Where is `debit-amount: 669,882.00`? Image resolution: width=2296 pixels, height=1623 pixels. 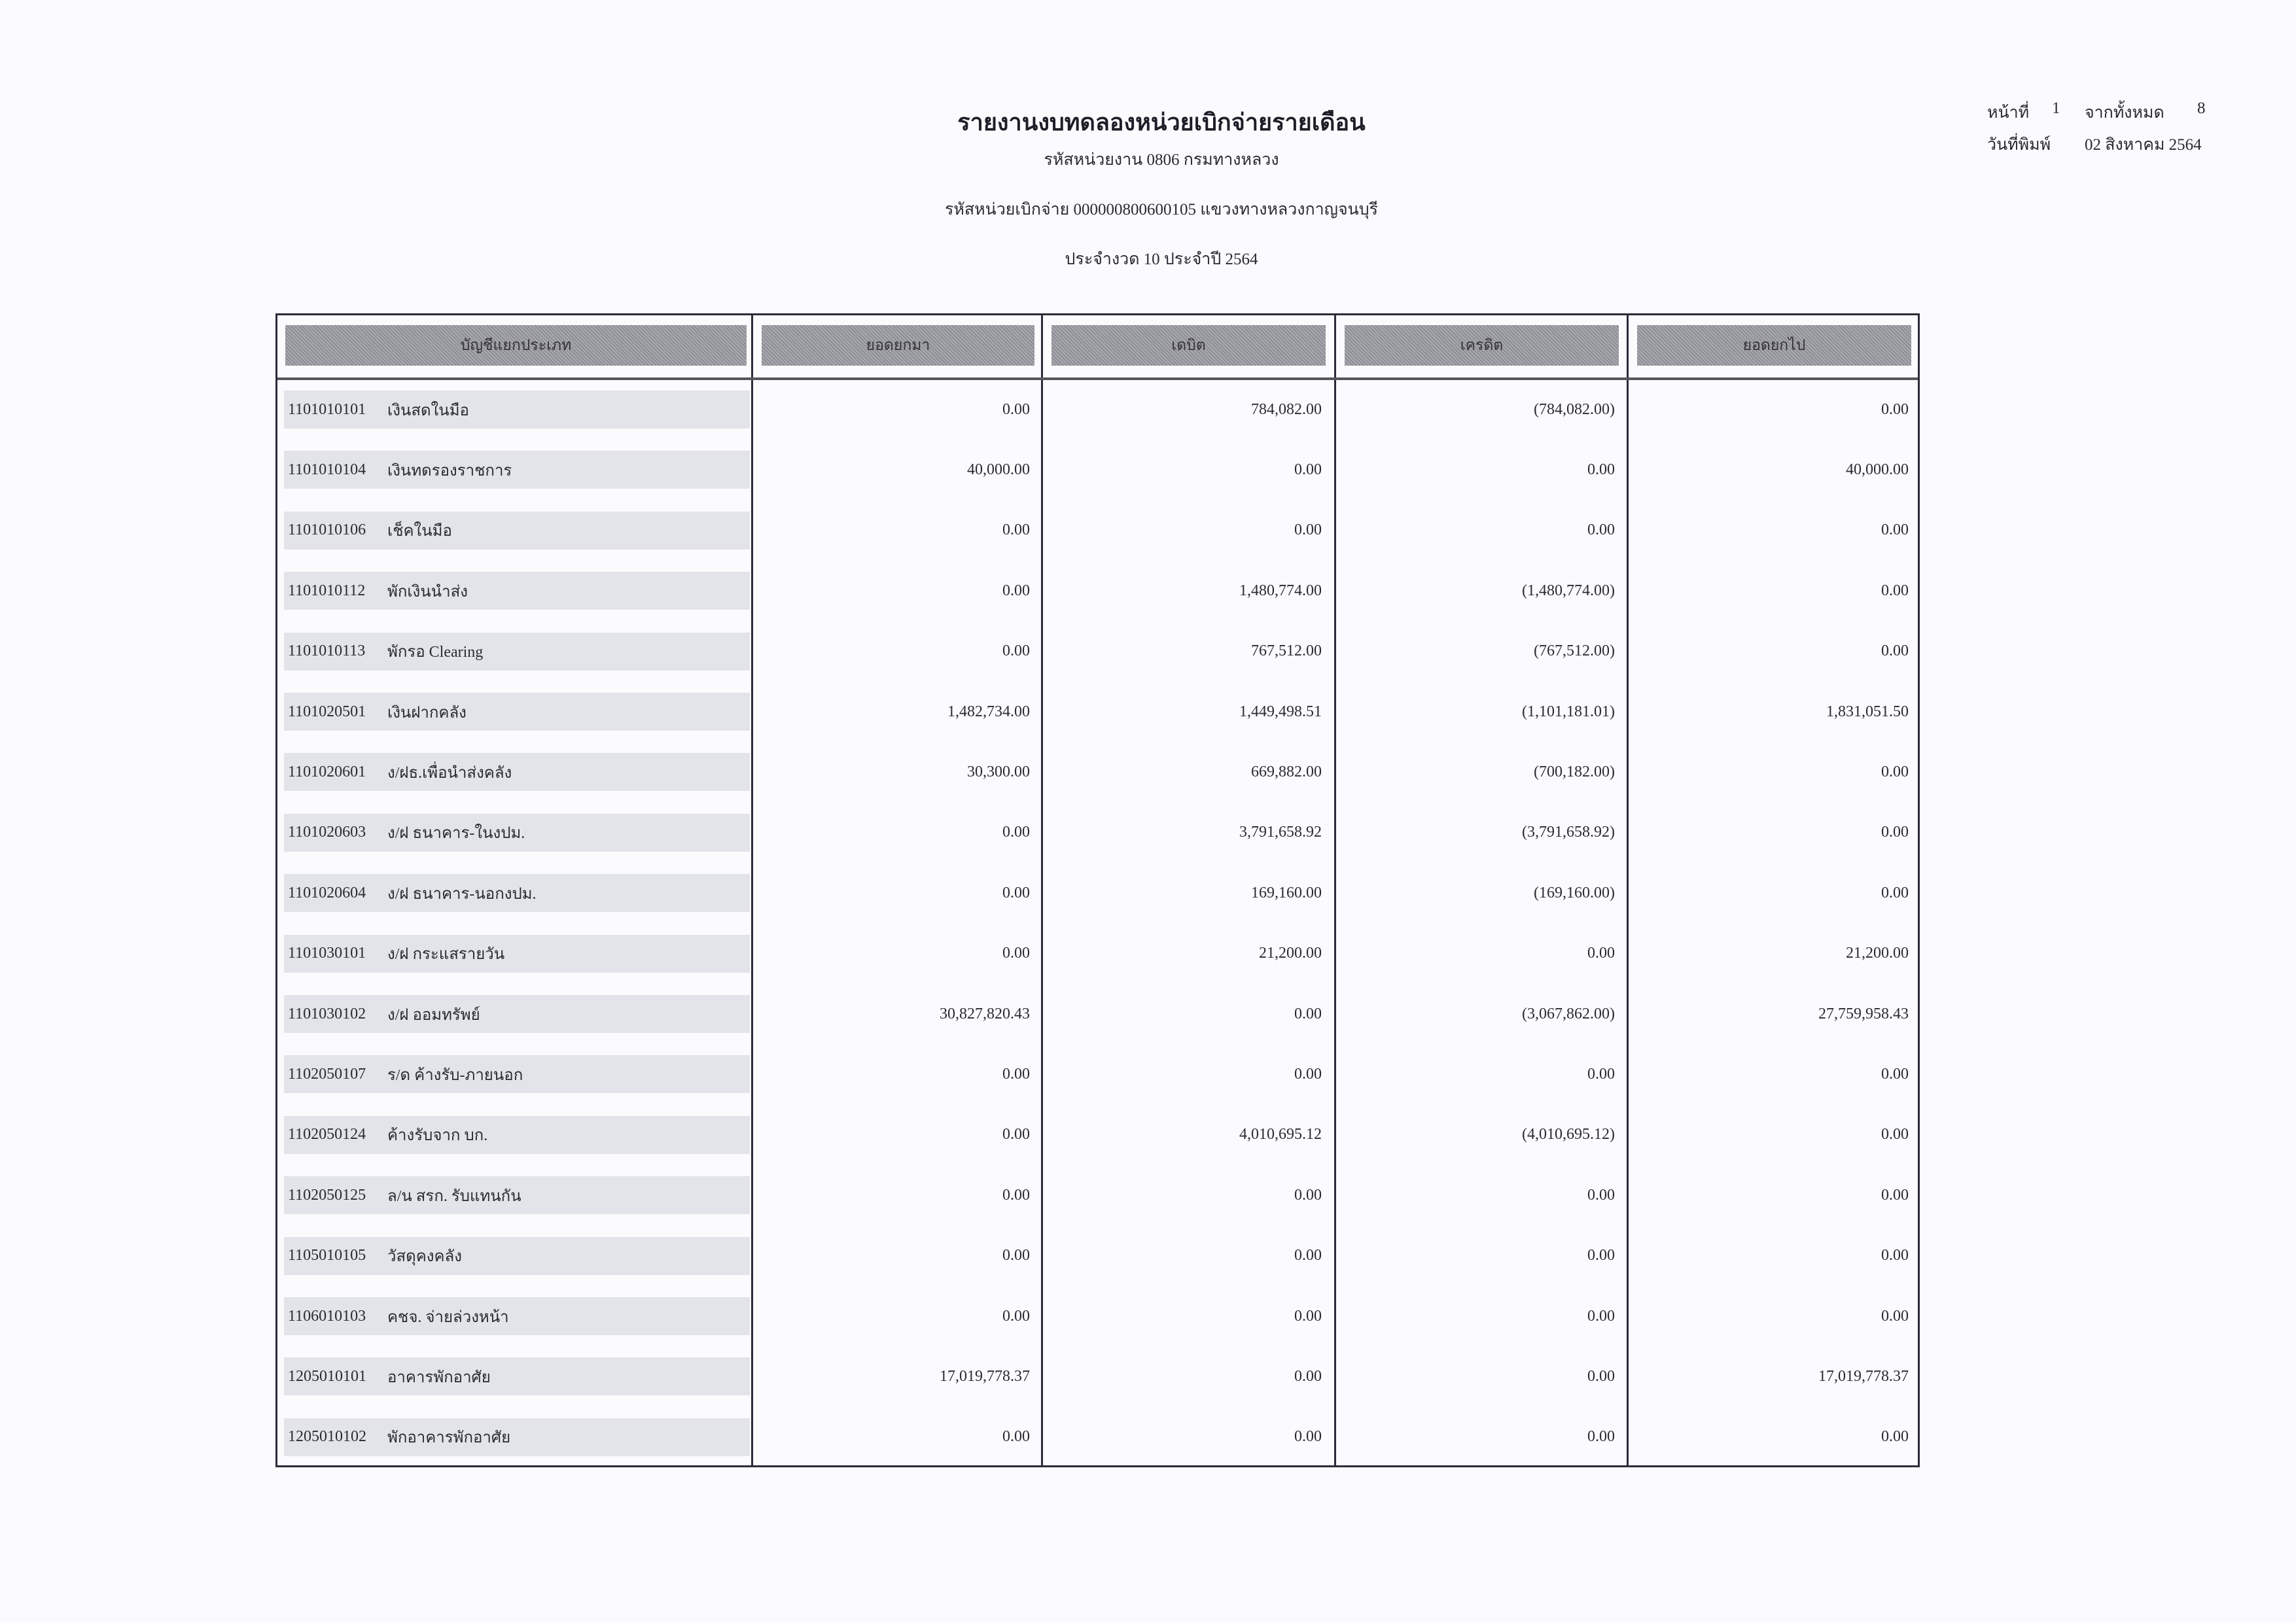 debit-amount: 669,882.00 is located at coordinates (1286, 772).